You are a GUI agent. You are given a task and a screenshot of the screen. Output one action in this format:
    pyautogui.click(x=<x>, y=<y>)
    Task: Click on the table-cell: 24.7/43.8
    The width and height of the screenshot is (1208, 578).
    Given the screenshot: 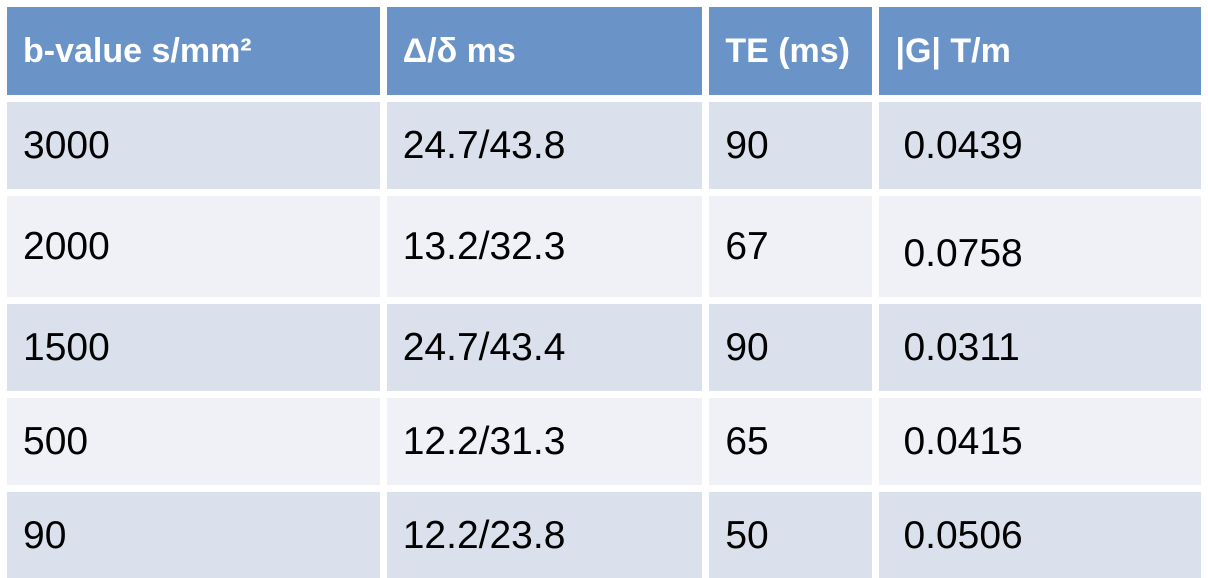 What is the action you would take?
    pyautogui.click(x=544, y=145)
    